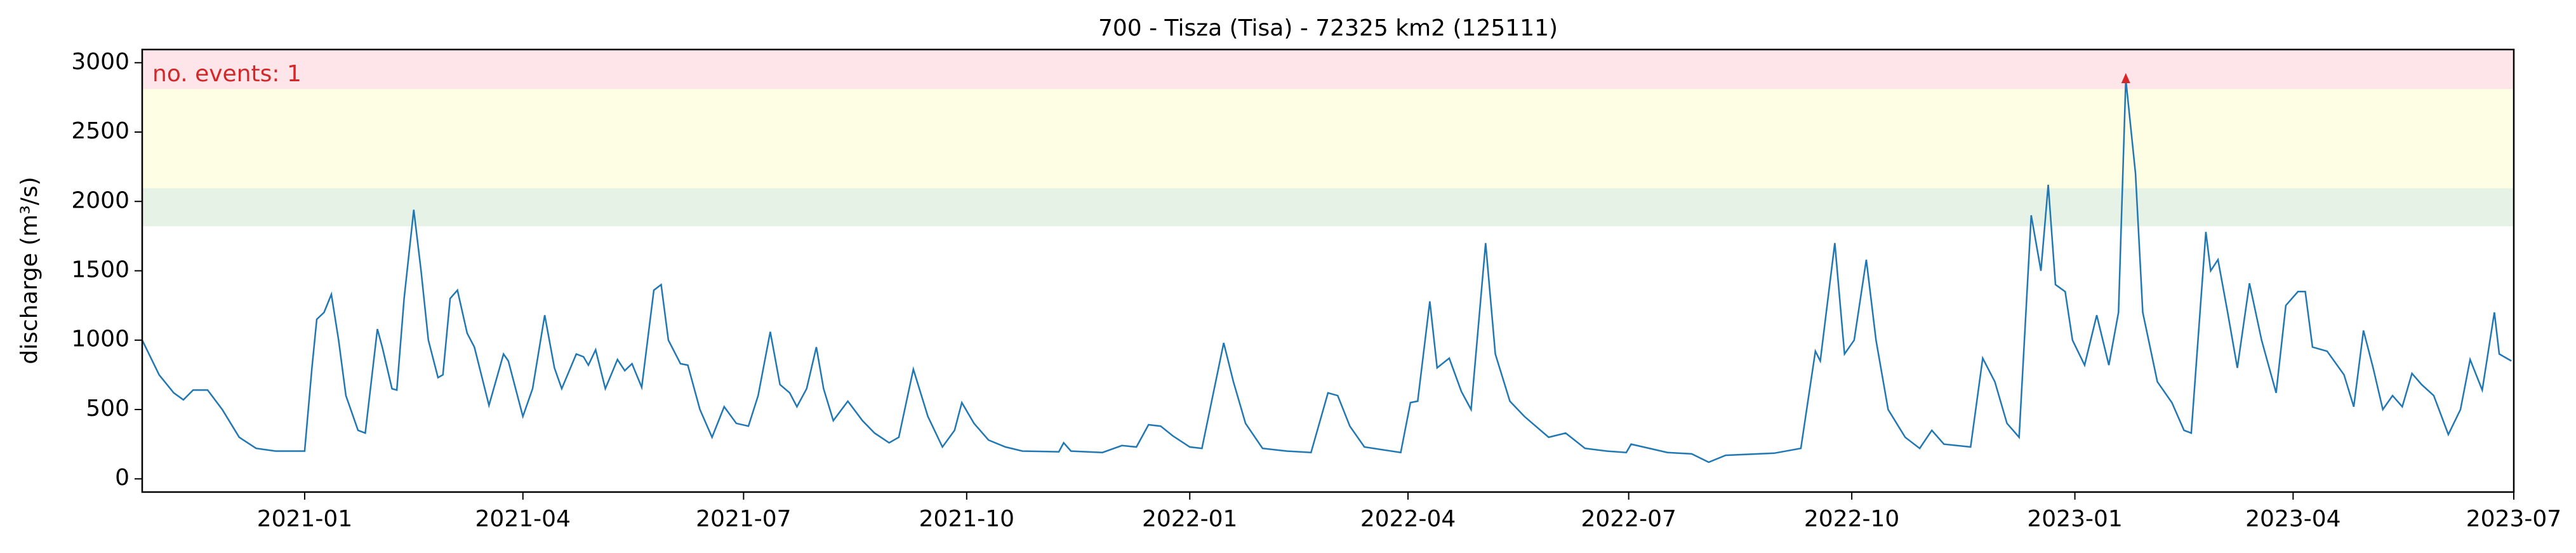 The width and height of the screenshot is (2576, 553). Describe the element at coordinates (100, 62) in the screenshot. I see `y-tick-label: 3000` at that location.